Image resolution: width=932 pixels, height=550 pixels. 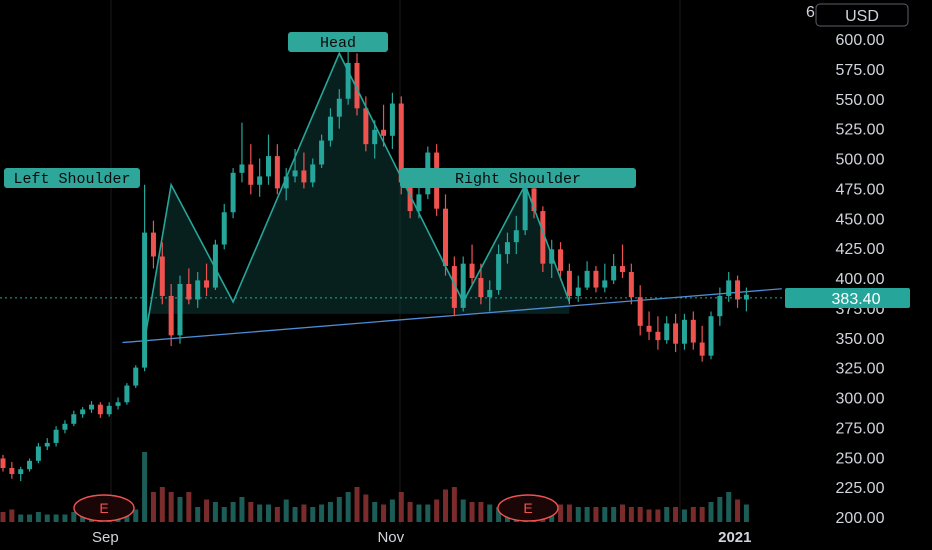 What do you see at coordinates (860, 130) in the screenshot?
I see `y-tick-label: 525.00` at bounding box center [860, 130].